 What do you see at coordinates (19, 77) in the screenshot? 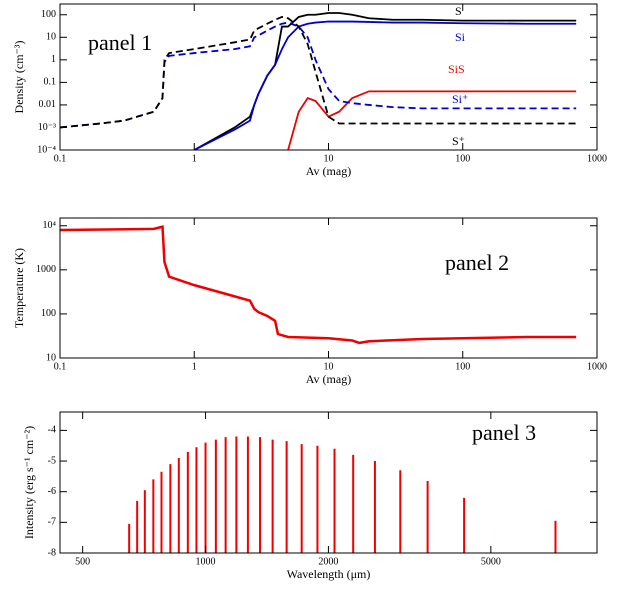
I see `y-axis-label: Density (cm⁻³)` at bounding box center [19, 77].